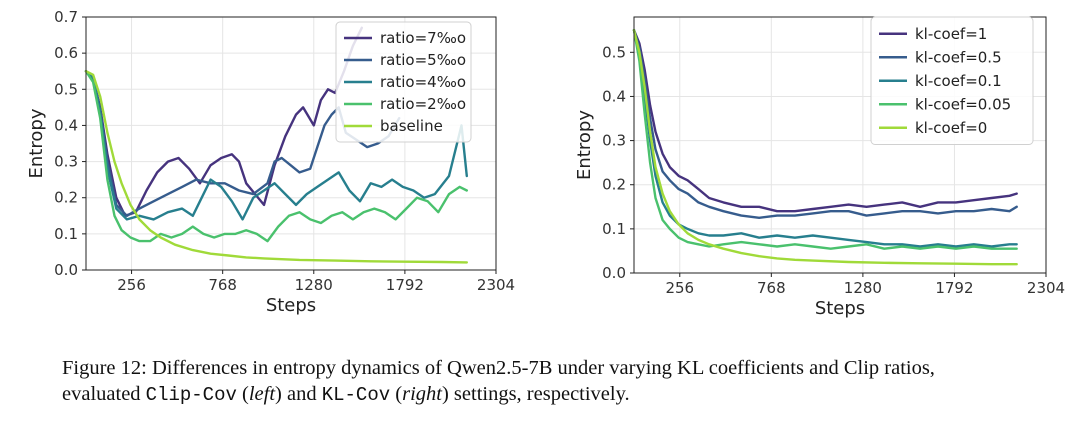 The image size is (1080, 421). Describe the element at coordinates (951, 34) in the screenshot. I see `legend-label: kl-coef=1` at that location.